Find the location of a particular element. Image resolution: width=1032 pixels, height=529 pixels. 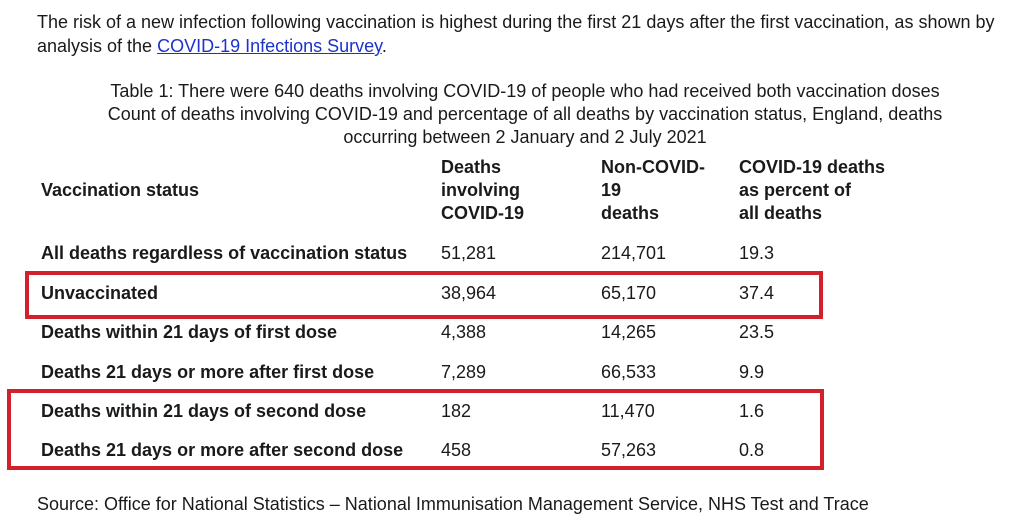

cell-percent: 19.3 is located at coordinates (757, 253).